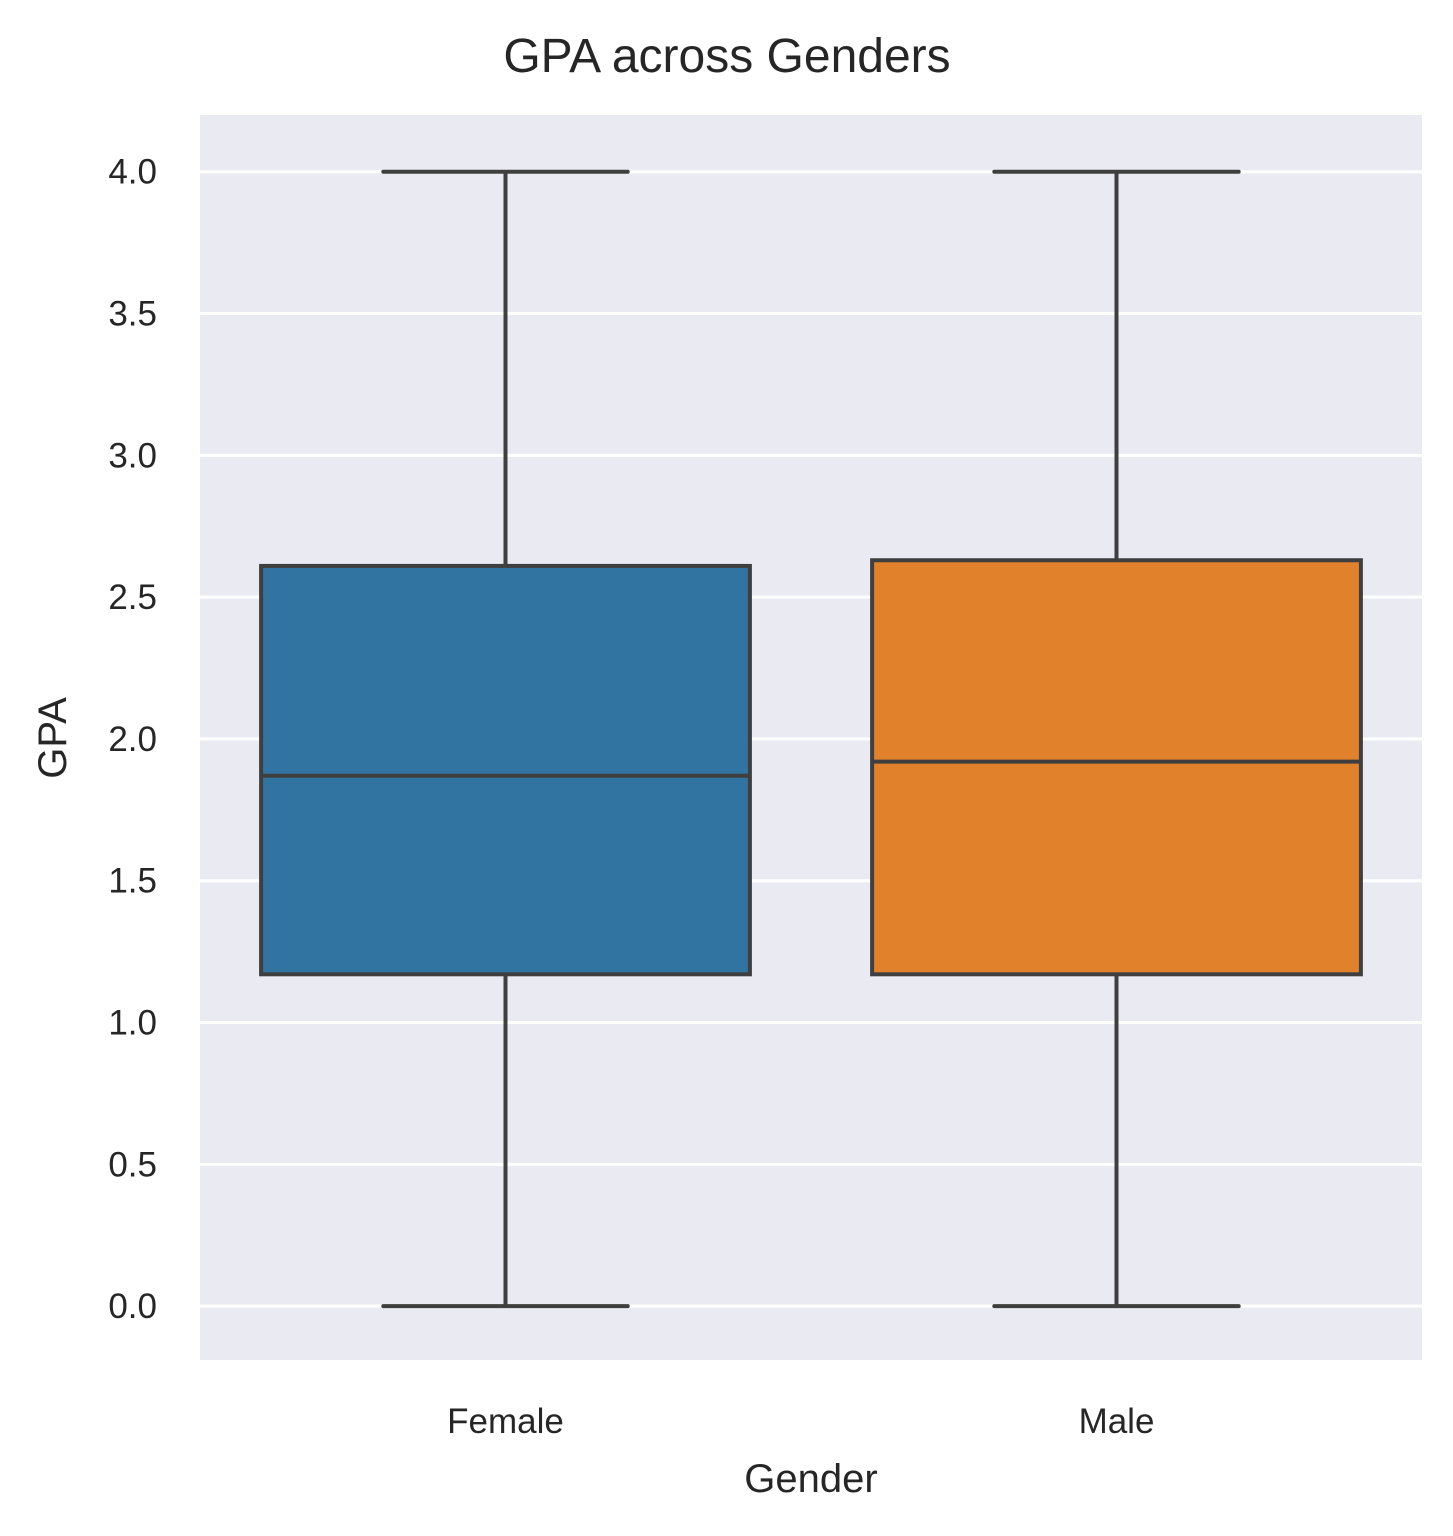 The width and height of the screenshot is (1453, 1536). What do you see at coordinates (53, 738) in the screenshot?
I see `y-axis-label: GPA` at bounding box center [53, 738].